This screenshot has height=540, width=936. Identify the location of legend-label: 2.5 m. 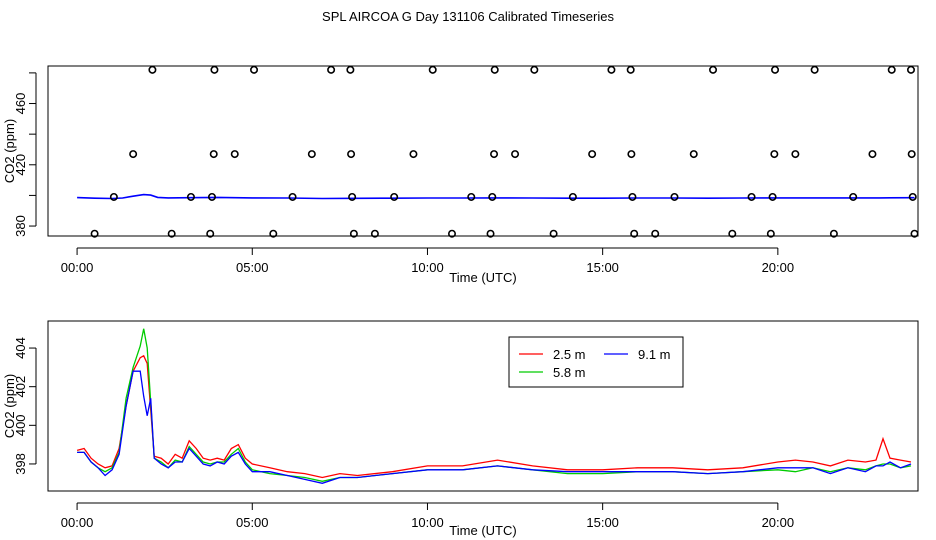
(569, 354).